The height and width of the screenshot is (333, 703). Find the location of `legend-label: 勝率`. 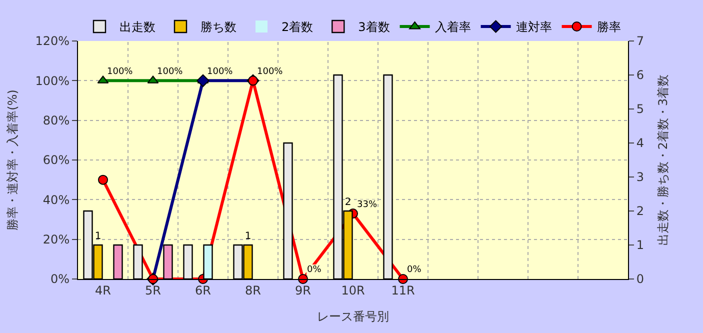

legend-label: 勝率 is located at coordinates (608, 27).